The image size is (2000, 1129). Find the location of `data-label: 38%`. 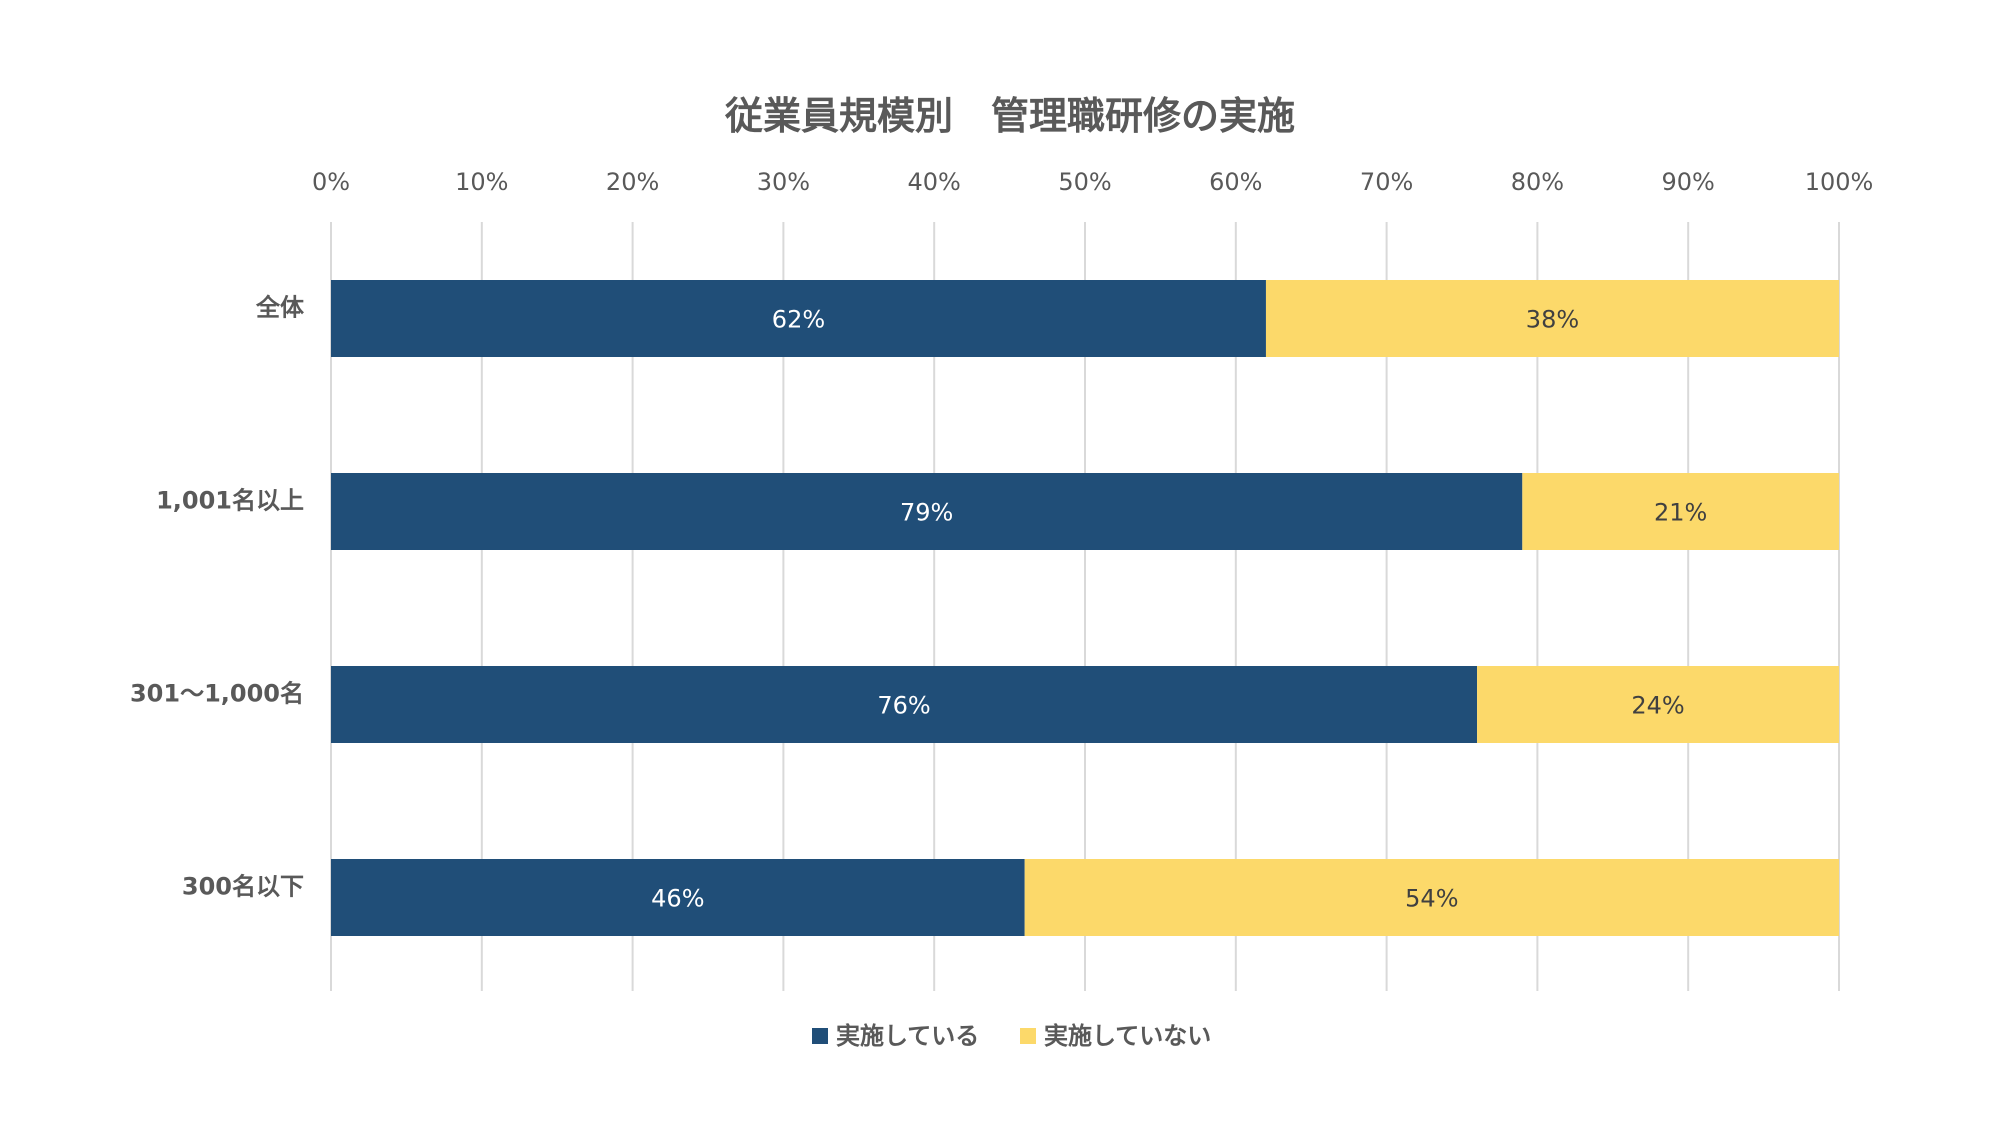

data-label: 38% is located at coordinates (1552, 320).